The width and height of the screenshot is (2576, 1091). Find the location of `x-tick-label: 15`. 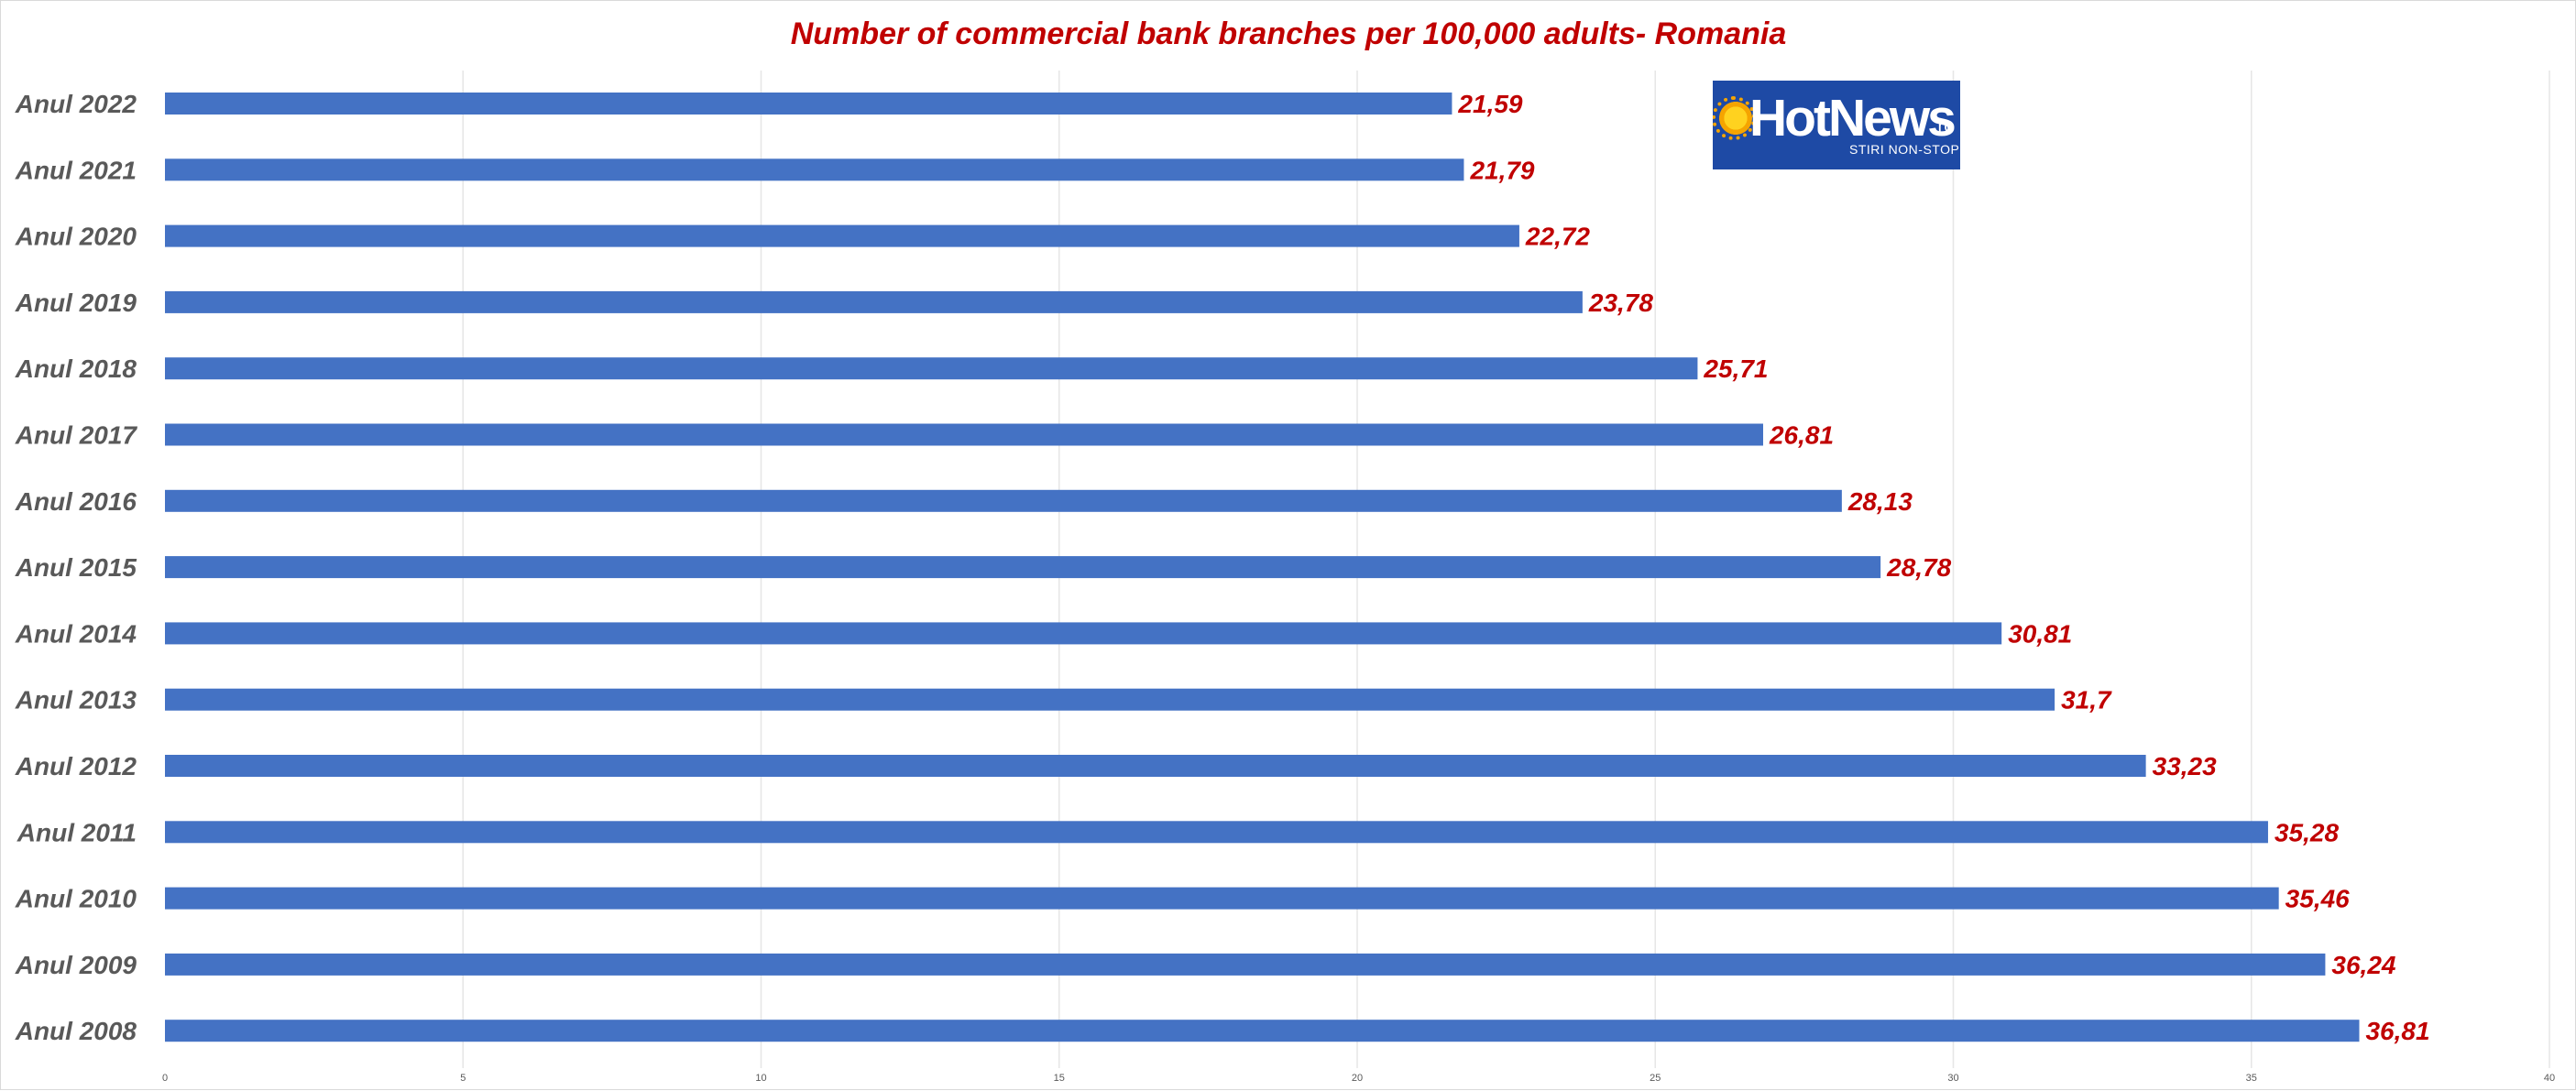

x-tick-label: 15 is located at coordinates (1059, 1079).